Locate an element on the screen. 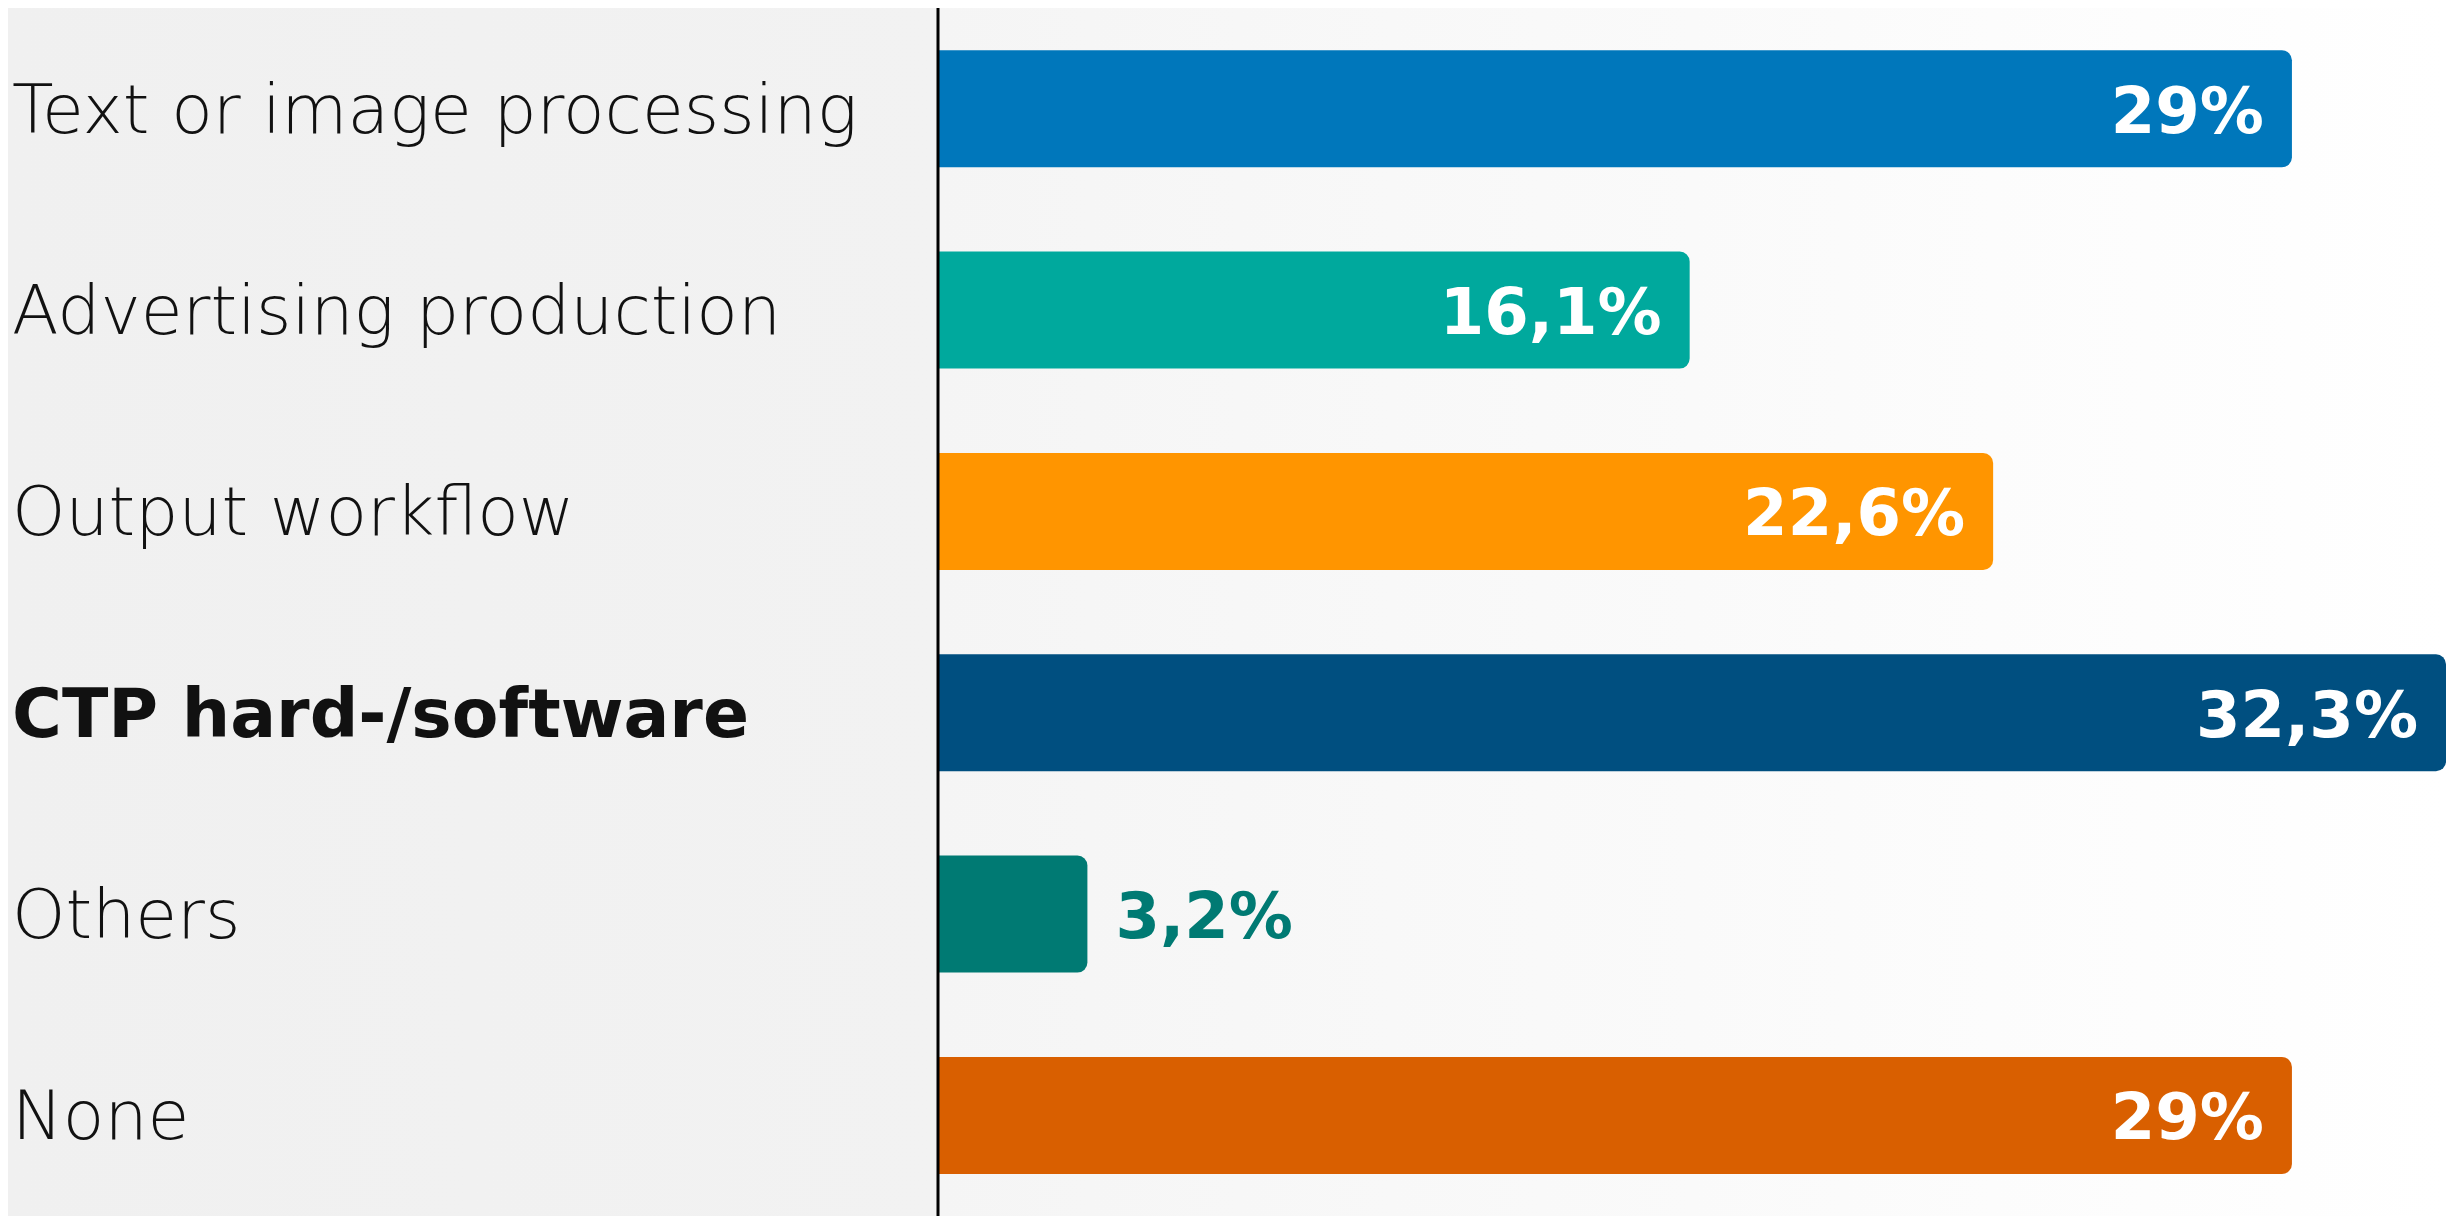 This screenshot has height=1224, width=2454. data-label: 3,2% is located at coordinates (1204, 916).